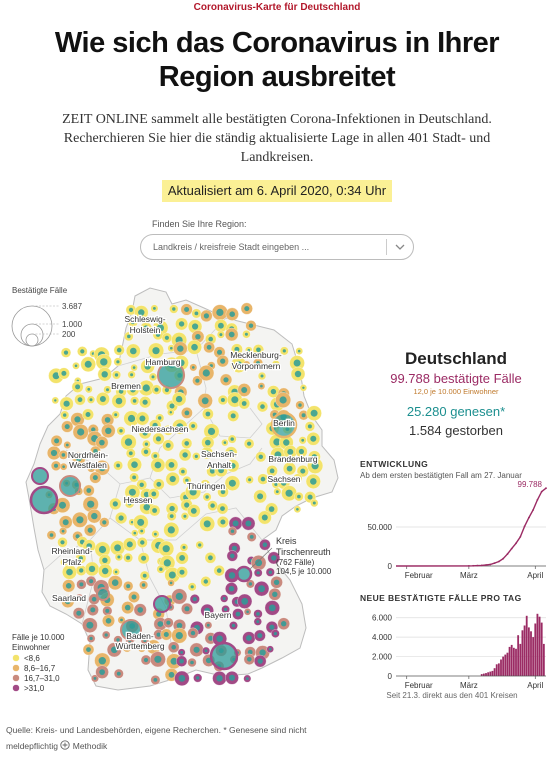 The width and height of the screenshot is (554, 758). Describe the element at coordinates (32, 746) in the screenshot. I see `source-line-2: meldepflichtig` at that location.